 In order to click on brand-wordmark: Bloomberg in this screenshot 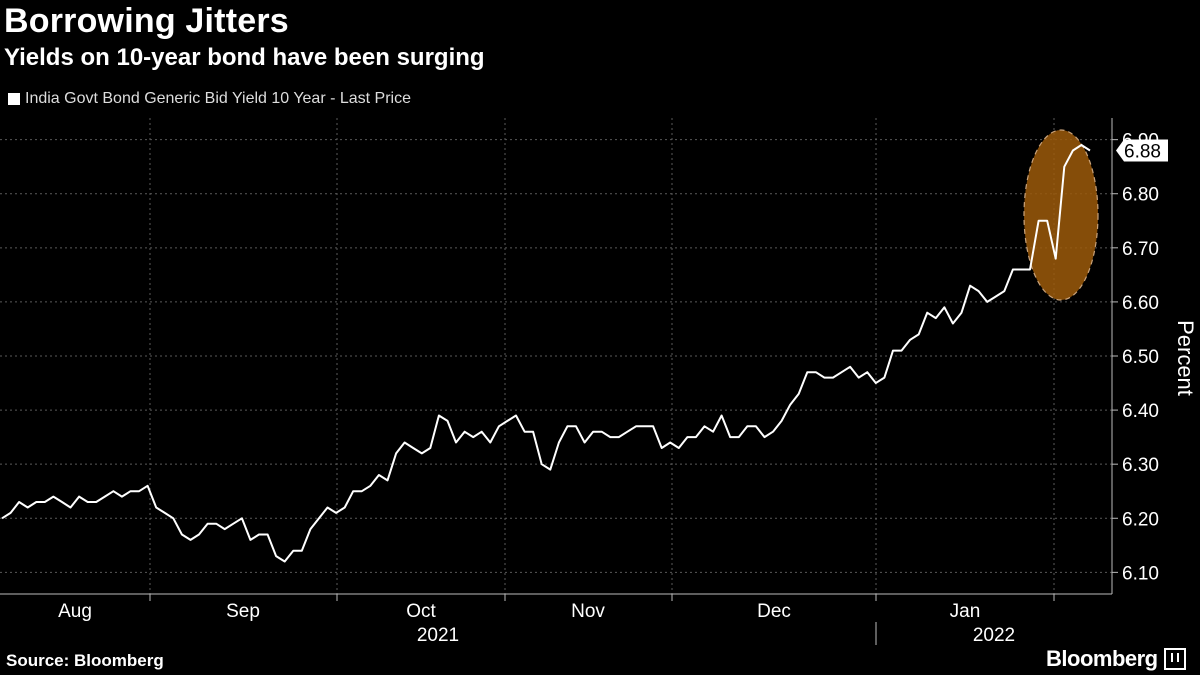, I will do `click(1102, 658)`.